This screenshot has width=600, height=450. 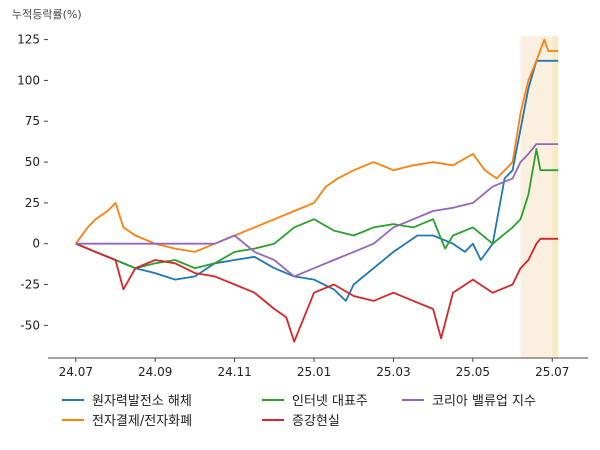 I want to click on legend-item: 인터넷 대표주, so click(x=315, y=399).